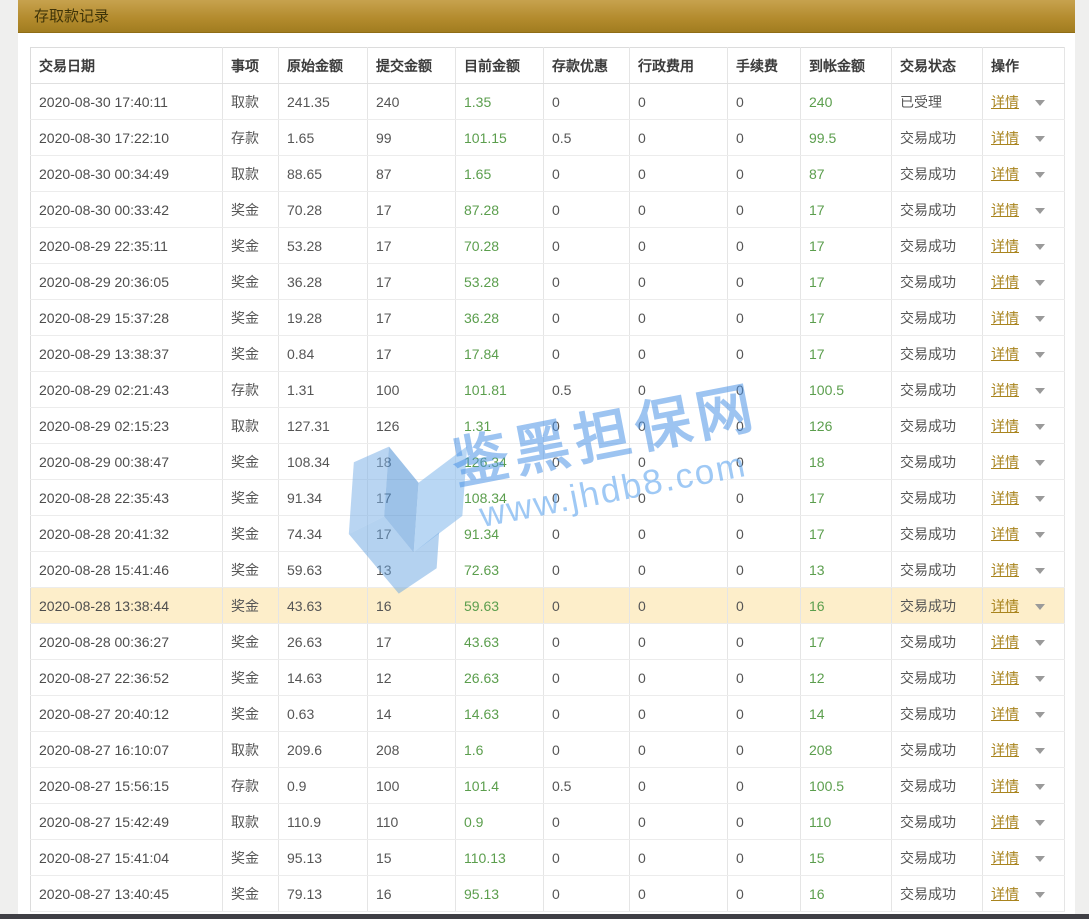  I want to click on cell-date: 2020-08-29 15:37:28, so click(126, 317).